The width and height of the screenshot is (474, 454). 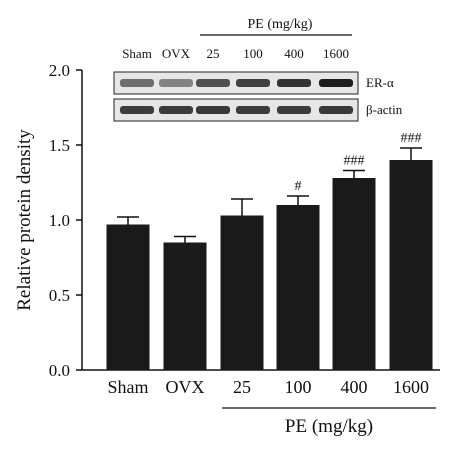 What do you see at coordinates (253, 53) in the screenshot?
I see `blot-lane-label: 100` at bounding box center [253, 53].